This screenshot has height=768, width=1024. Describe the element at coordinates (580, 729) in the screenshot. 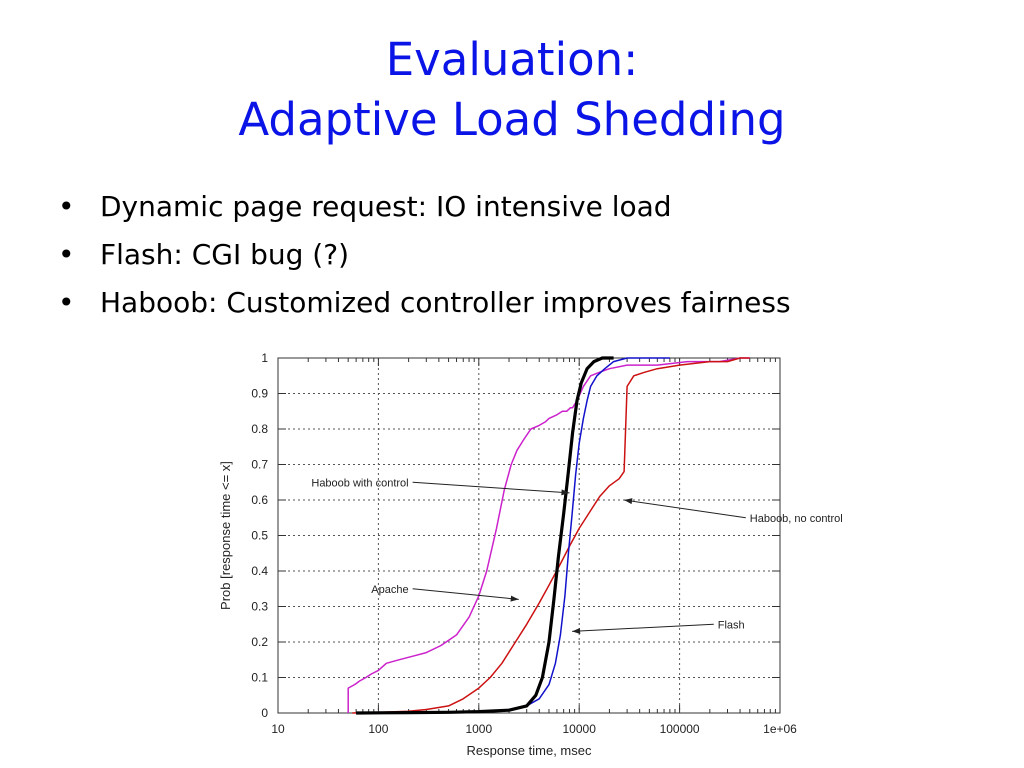

I see `x-tick-label: 10000` at that location.